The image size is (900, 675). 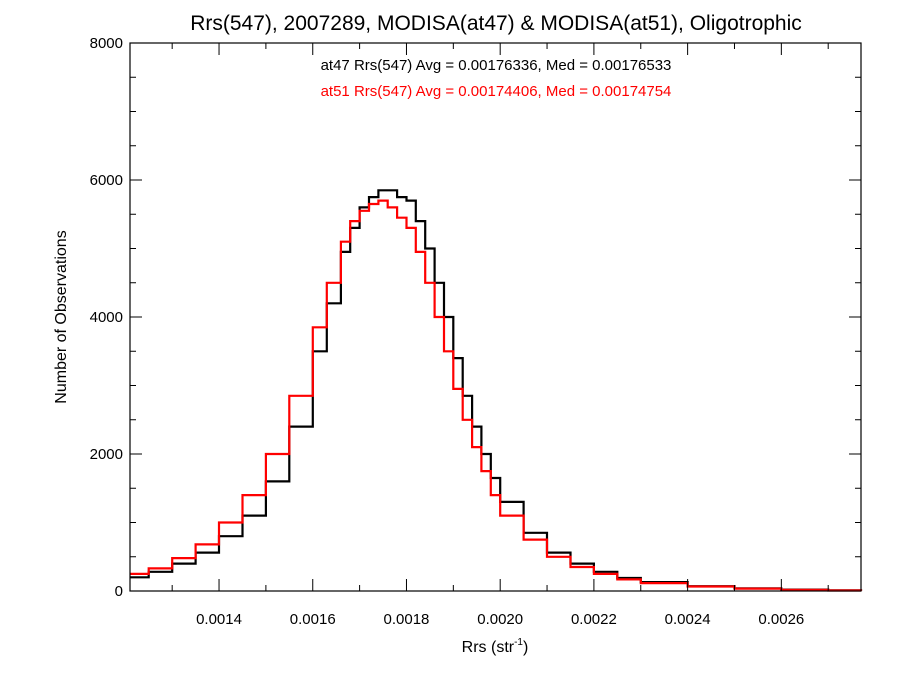 I want to click on x-axis-label-main: Rrs (str, so click(x=488, y=647).